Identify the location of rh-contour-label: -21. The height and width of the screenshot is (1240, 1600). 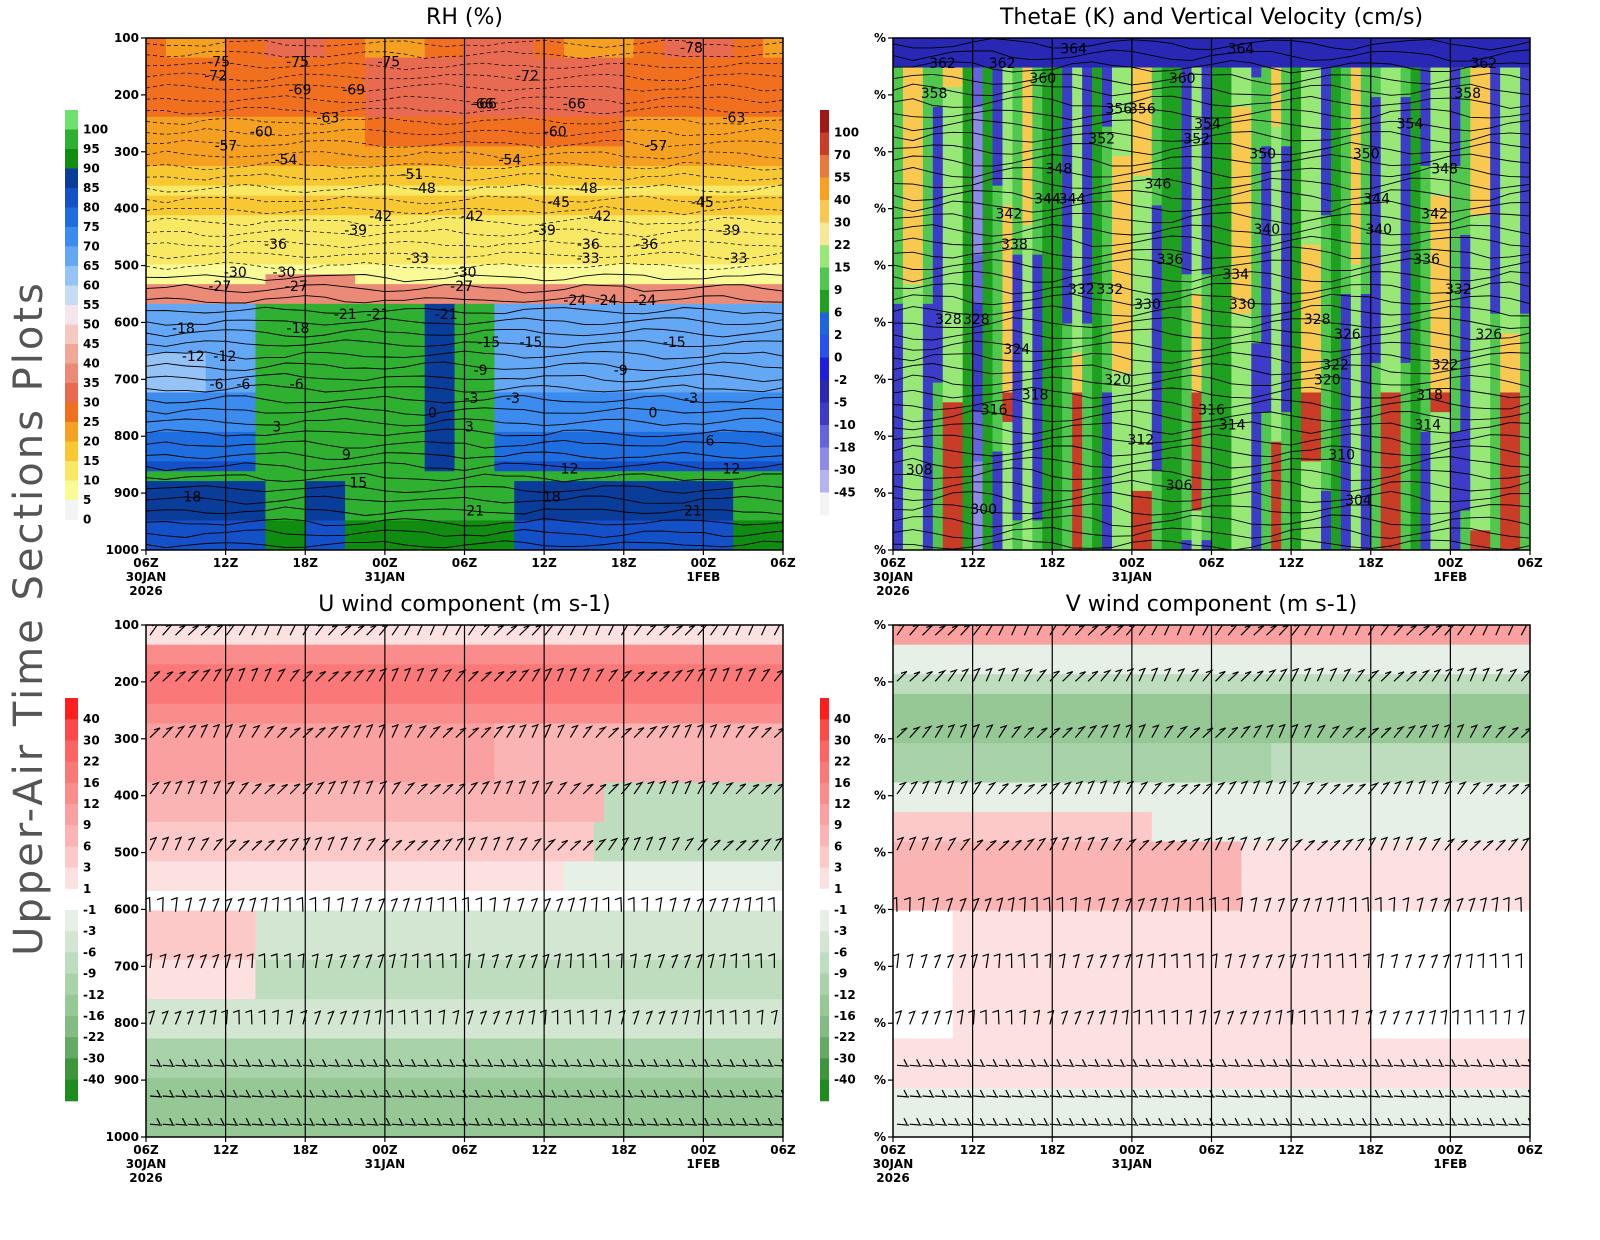
(378, 315).